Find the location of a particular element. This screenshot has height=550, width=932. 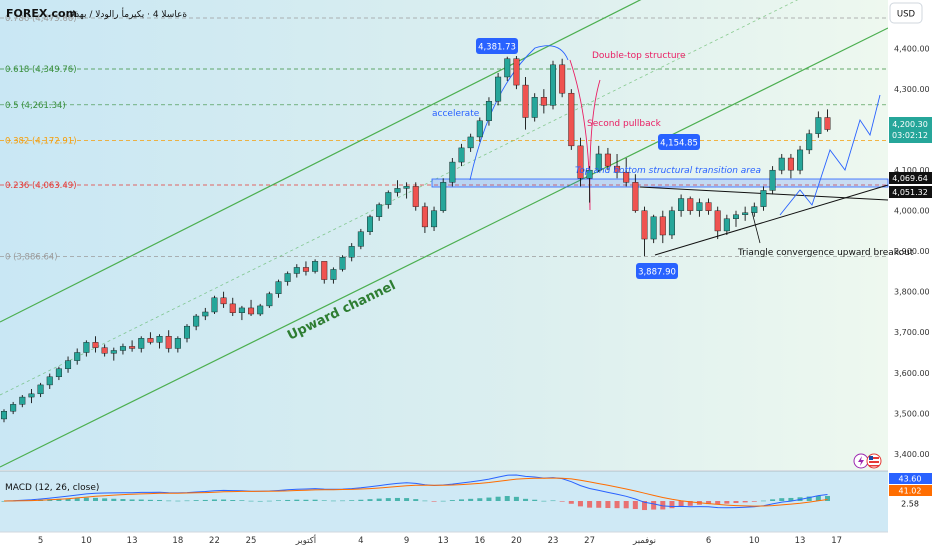

time-tick-label: أكتوبر is located at coordinates (305, 540).